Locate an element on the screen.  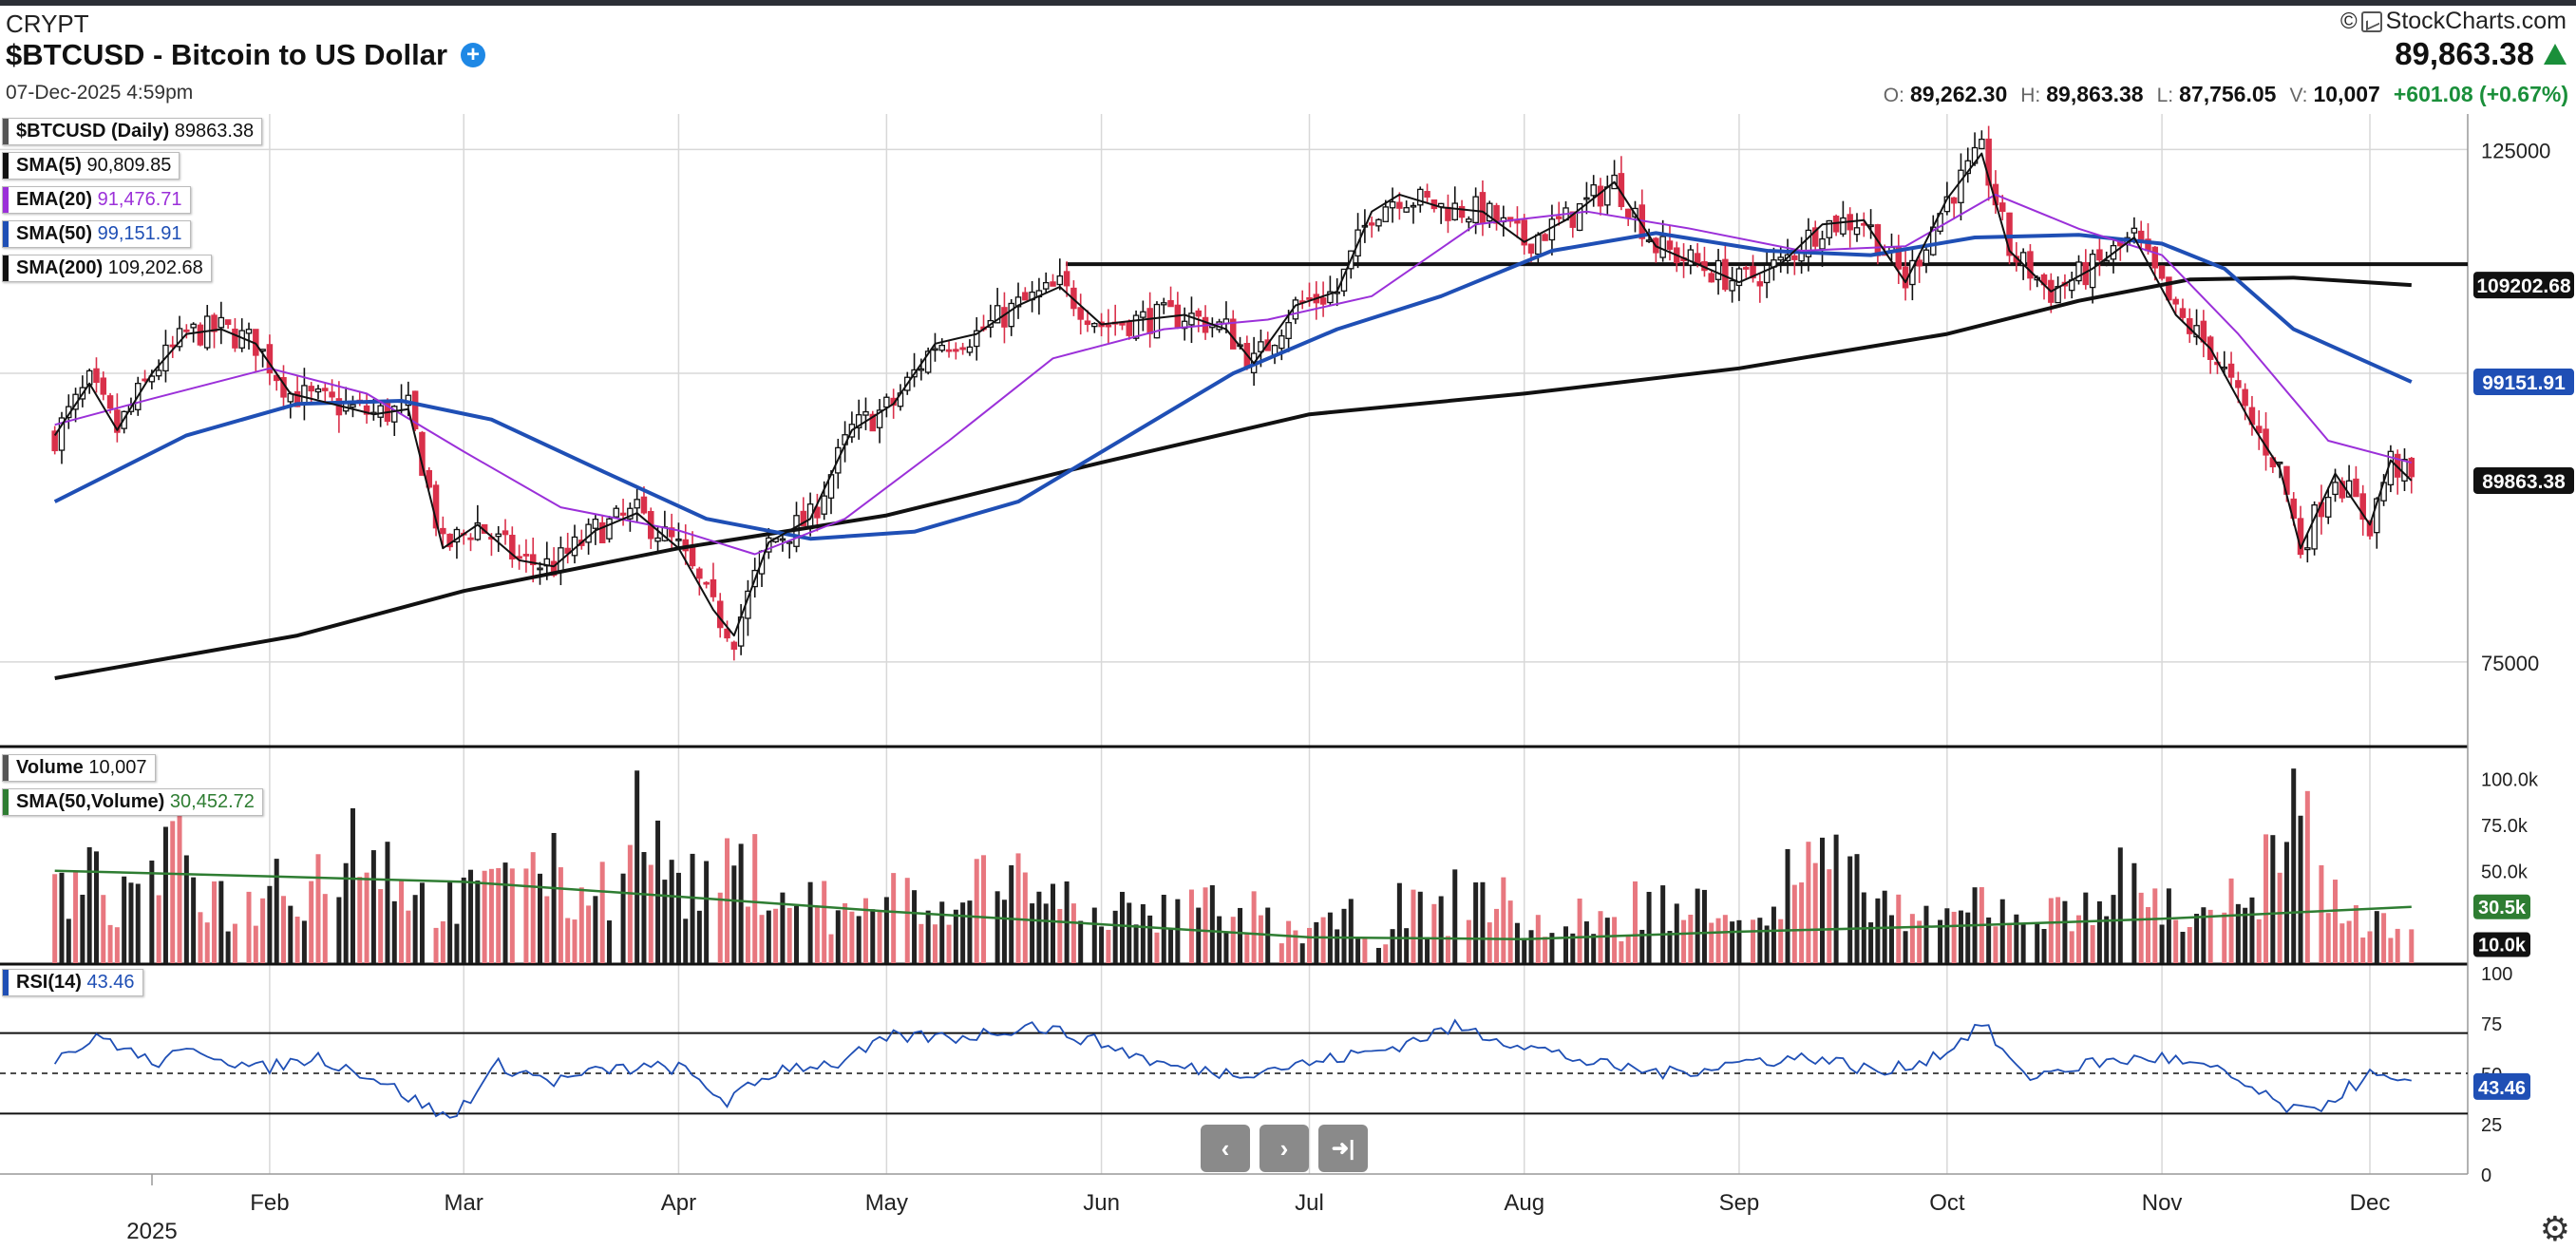
legend-rsi: RSI(14) 43.46 is located at coordinates (72, 982).